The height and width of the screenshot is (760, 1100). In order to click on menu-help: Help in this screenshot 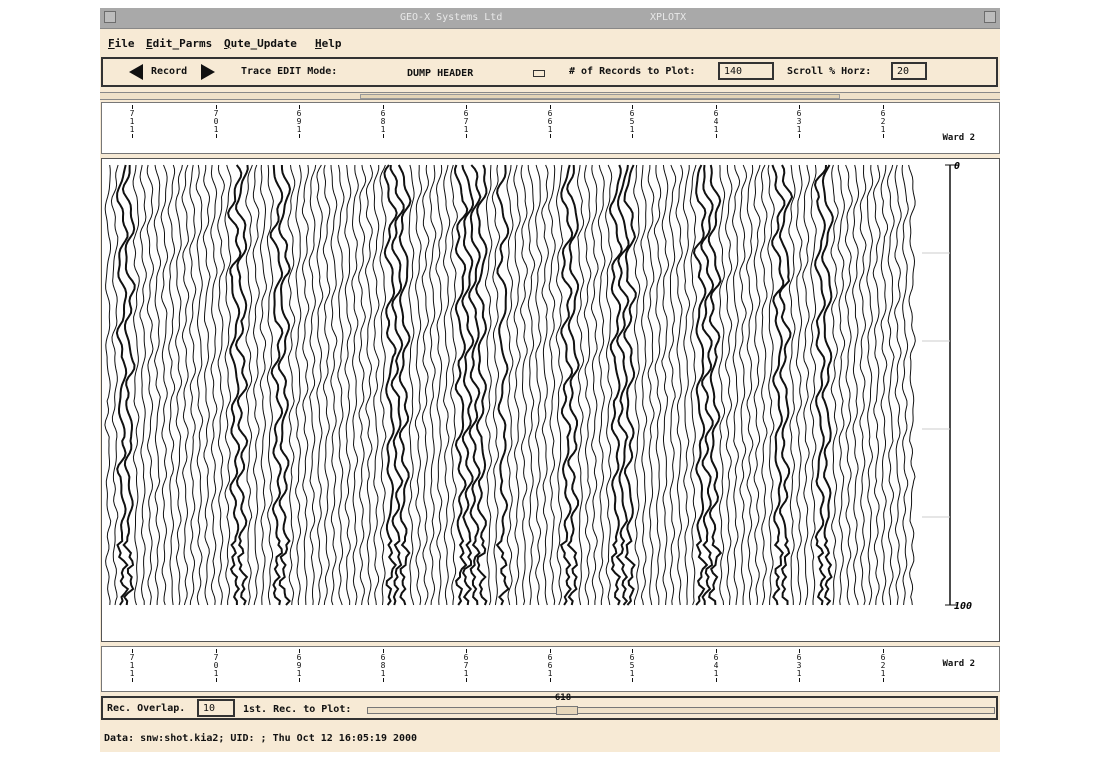, I will do `click(328, 43)`.